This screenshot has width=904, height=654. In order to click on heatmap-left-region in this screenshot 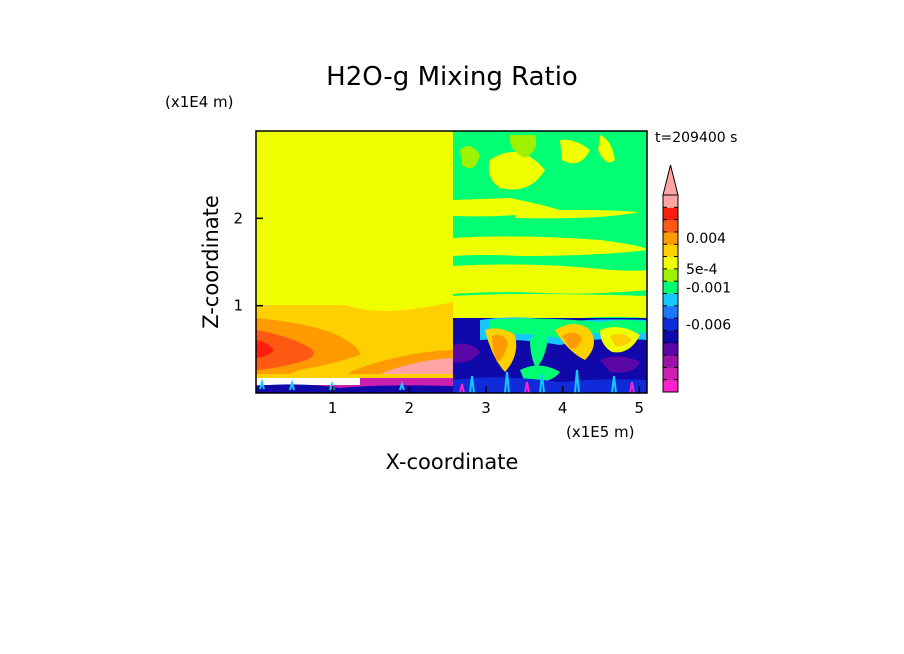, I will do `click(354, 262)`.